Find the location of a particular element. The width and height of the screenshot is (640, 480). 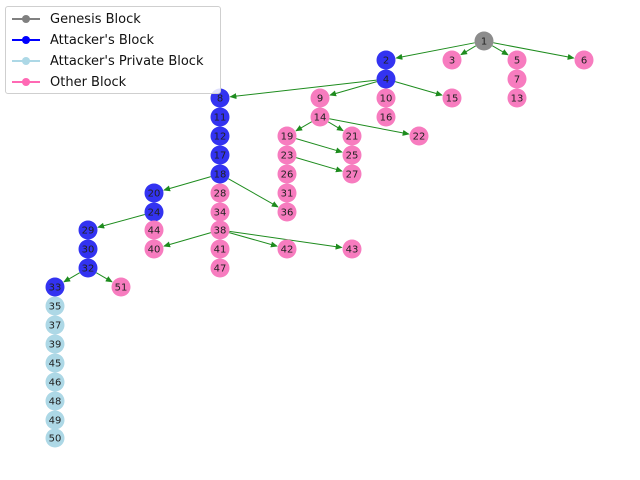

block-node-26: 26 is located at coordinates (287, 174).